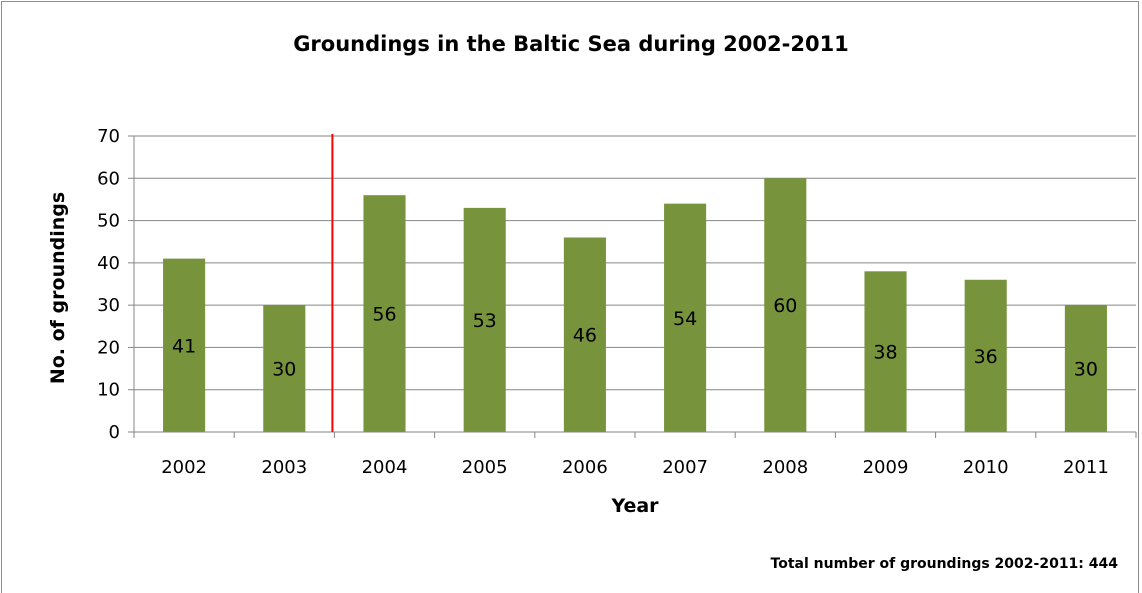  What do you see at coordinates (108, 221) in the screenshot?
I see `y-tick-label-50: 50` at bounding box center [108, 221].